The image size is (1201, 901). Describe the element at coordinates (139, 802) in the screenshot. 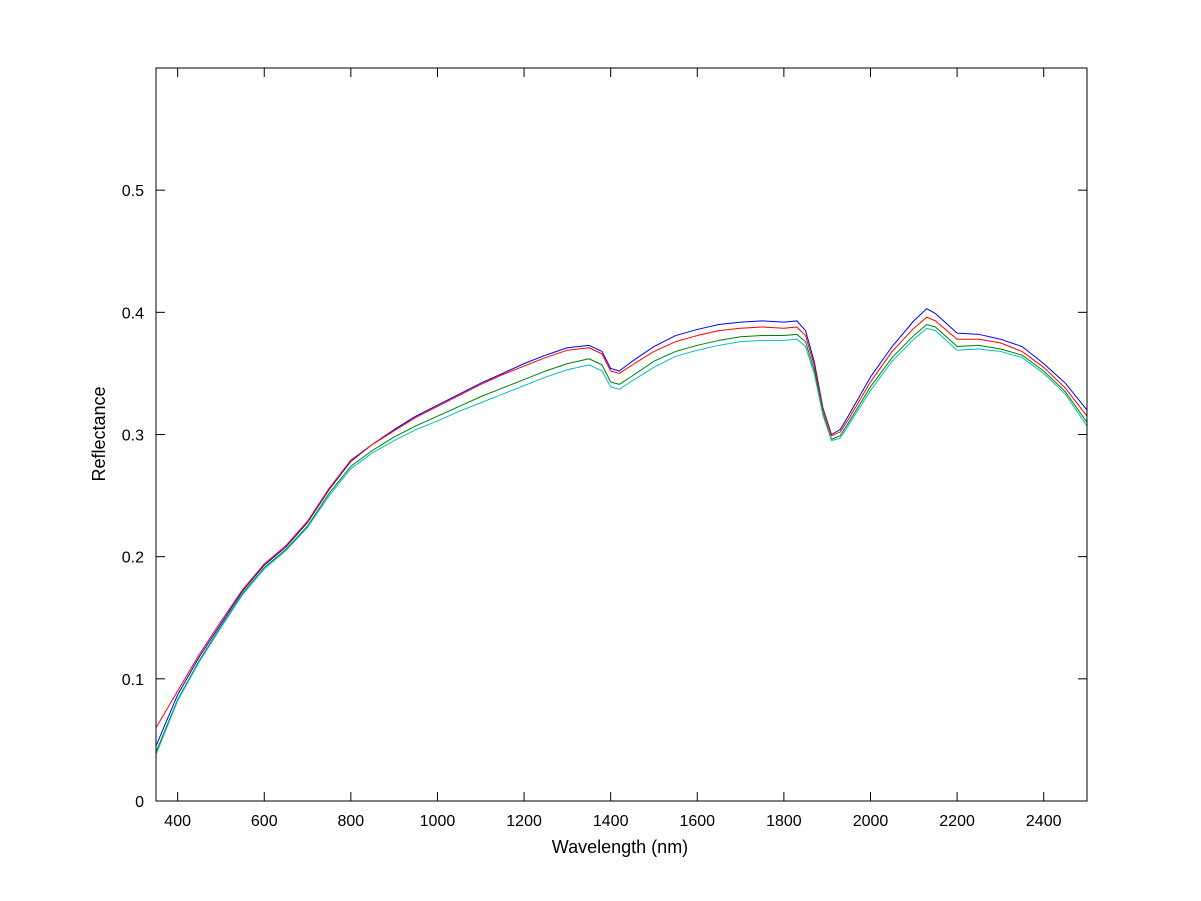

I see `y-tick-label: 0` at that location.